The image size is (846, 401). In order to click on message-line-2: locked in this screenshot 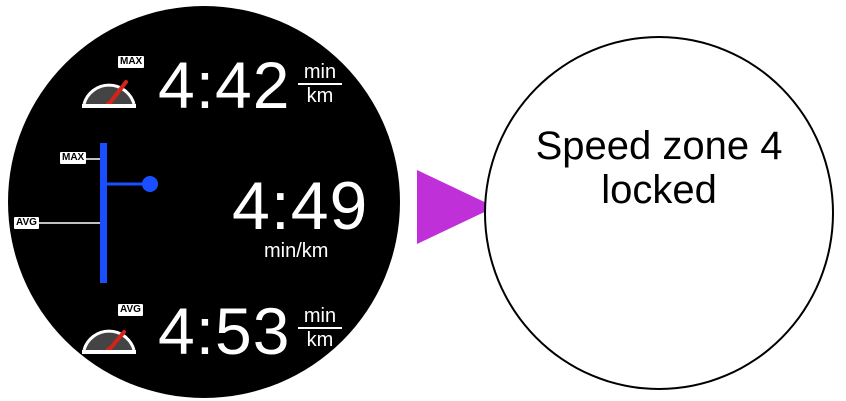, I will do `click(659, 190)`.